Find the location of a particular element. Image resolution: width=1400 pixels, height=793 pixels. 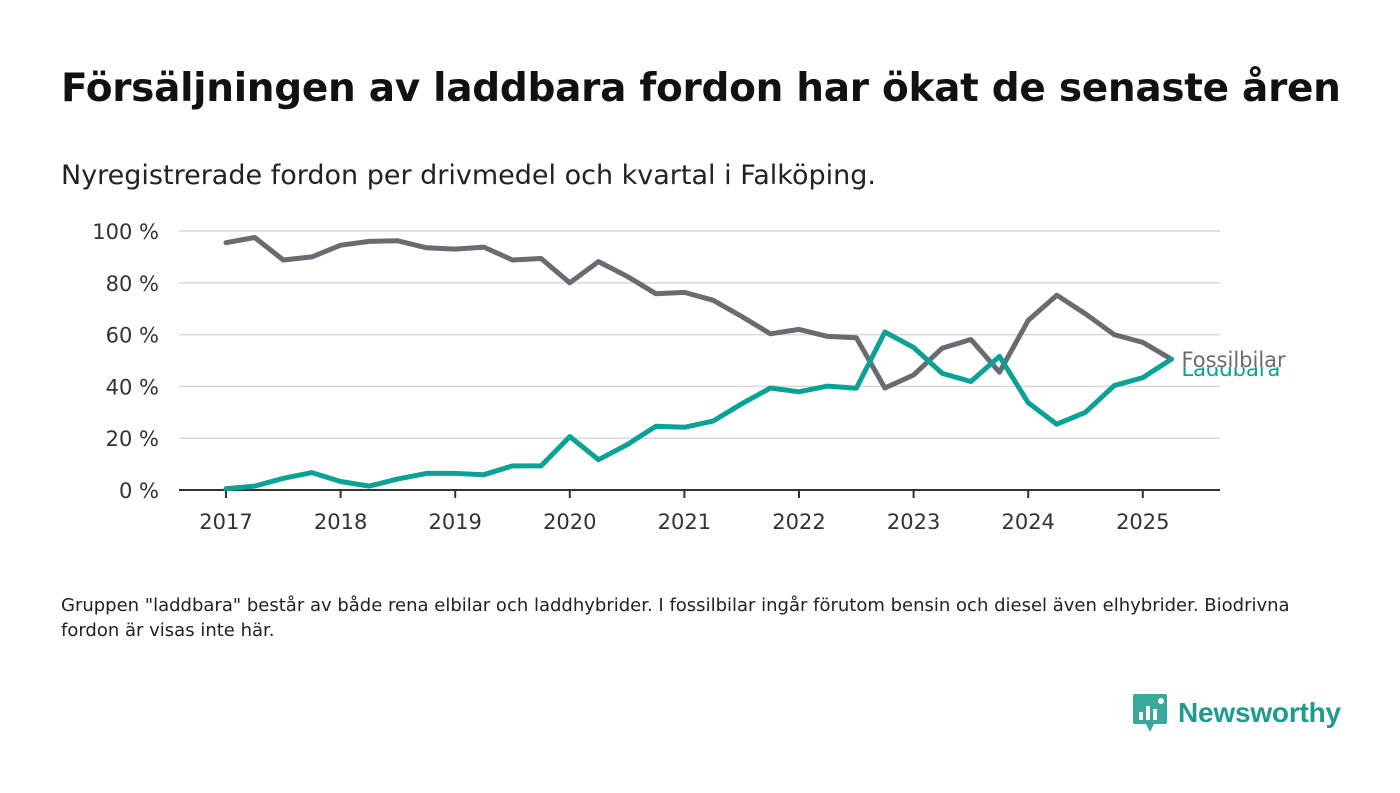

y-tick-label: 40 % is located at coordinates (132, 387).